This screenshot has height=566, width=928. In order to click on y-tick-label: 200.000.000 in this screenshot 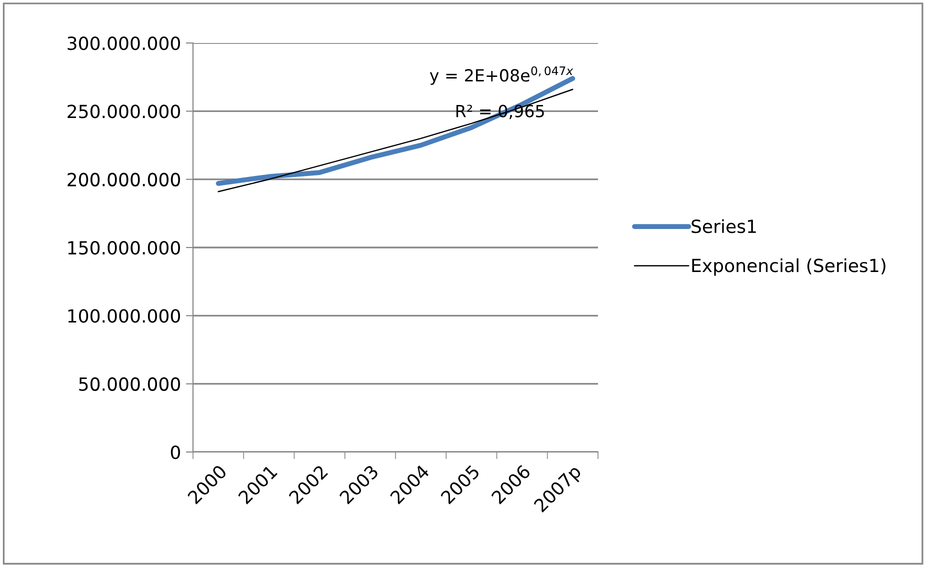, I will do `click(124, 179)`.